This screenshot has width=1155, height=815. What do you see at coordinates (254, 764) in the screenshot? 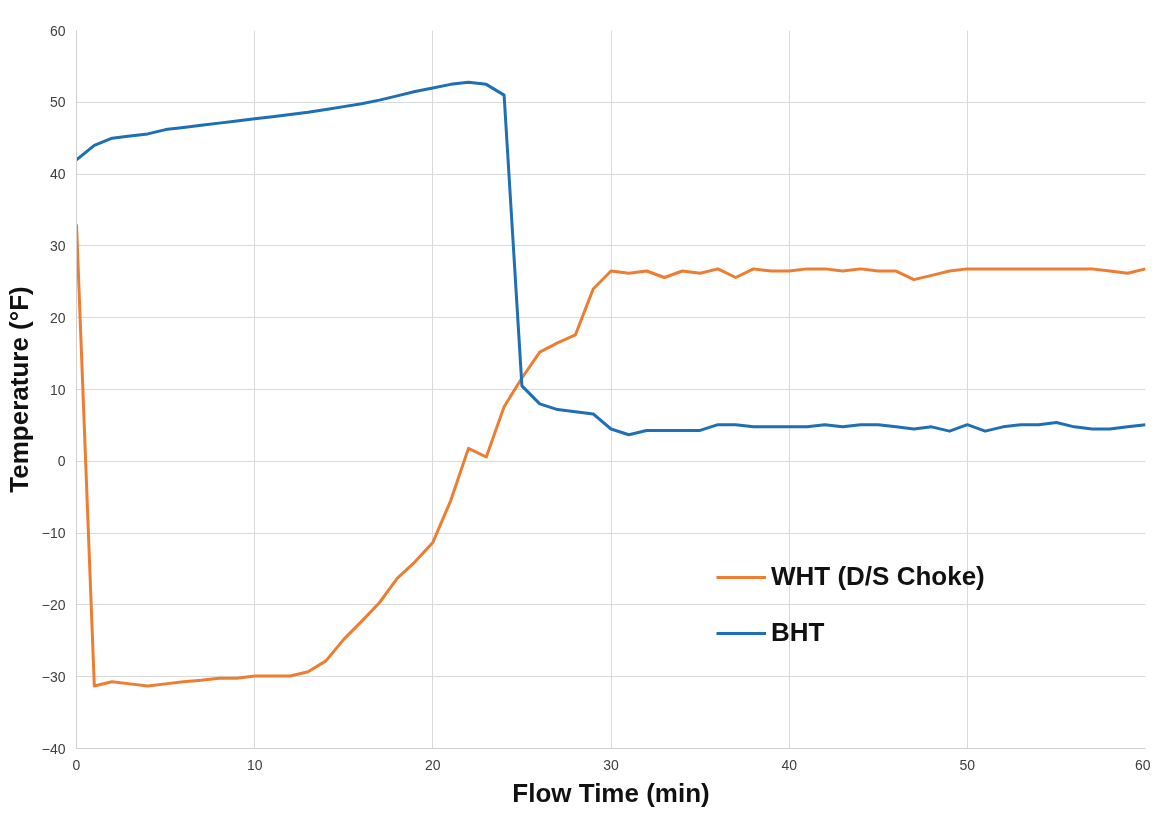
I see `x-tick-label: 10` at bounding box center [254, 764].